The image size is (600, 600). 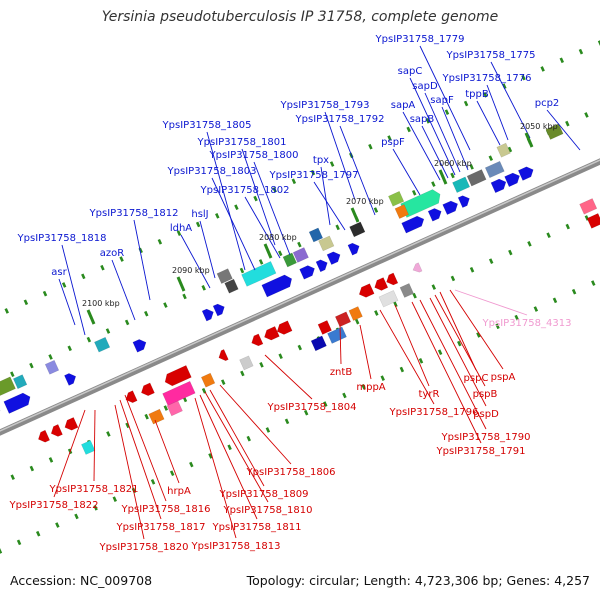 What do you see at coordinates (476, 378) in the screenshot?
I see `reverse-gene-label: pspC` at bounding box center [476, 378].